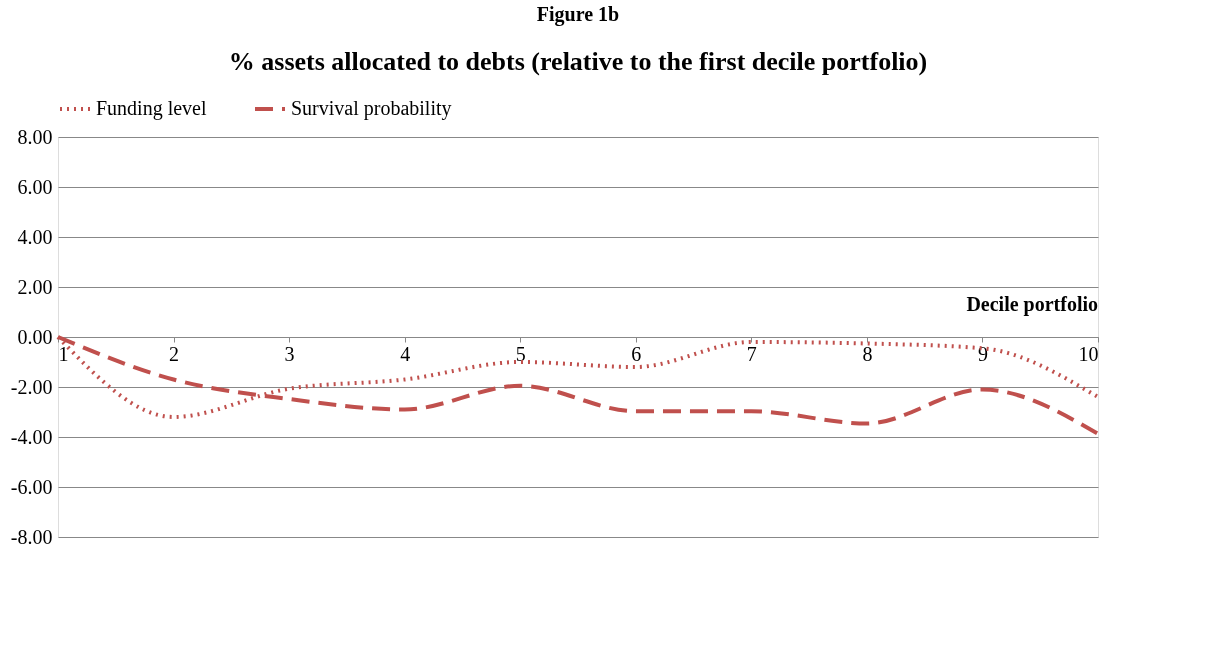  I want to click on x-tick-label: 7, so click(751, 353).